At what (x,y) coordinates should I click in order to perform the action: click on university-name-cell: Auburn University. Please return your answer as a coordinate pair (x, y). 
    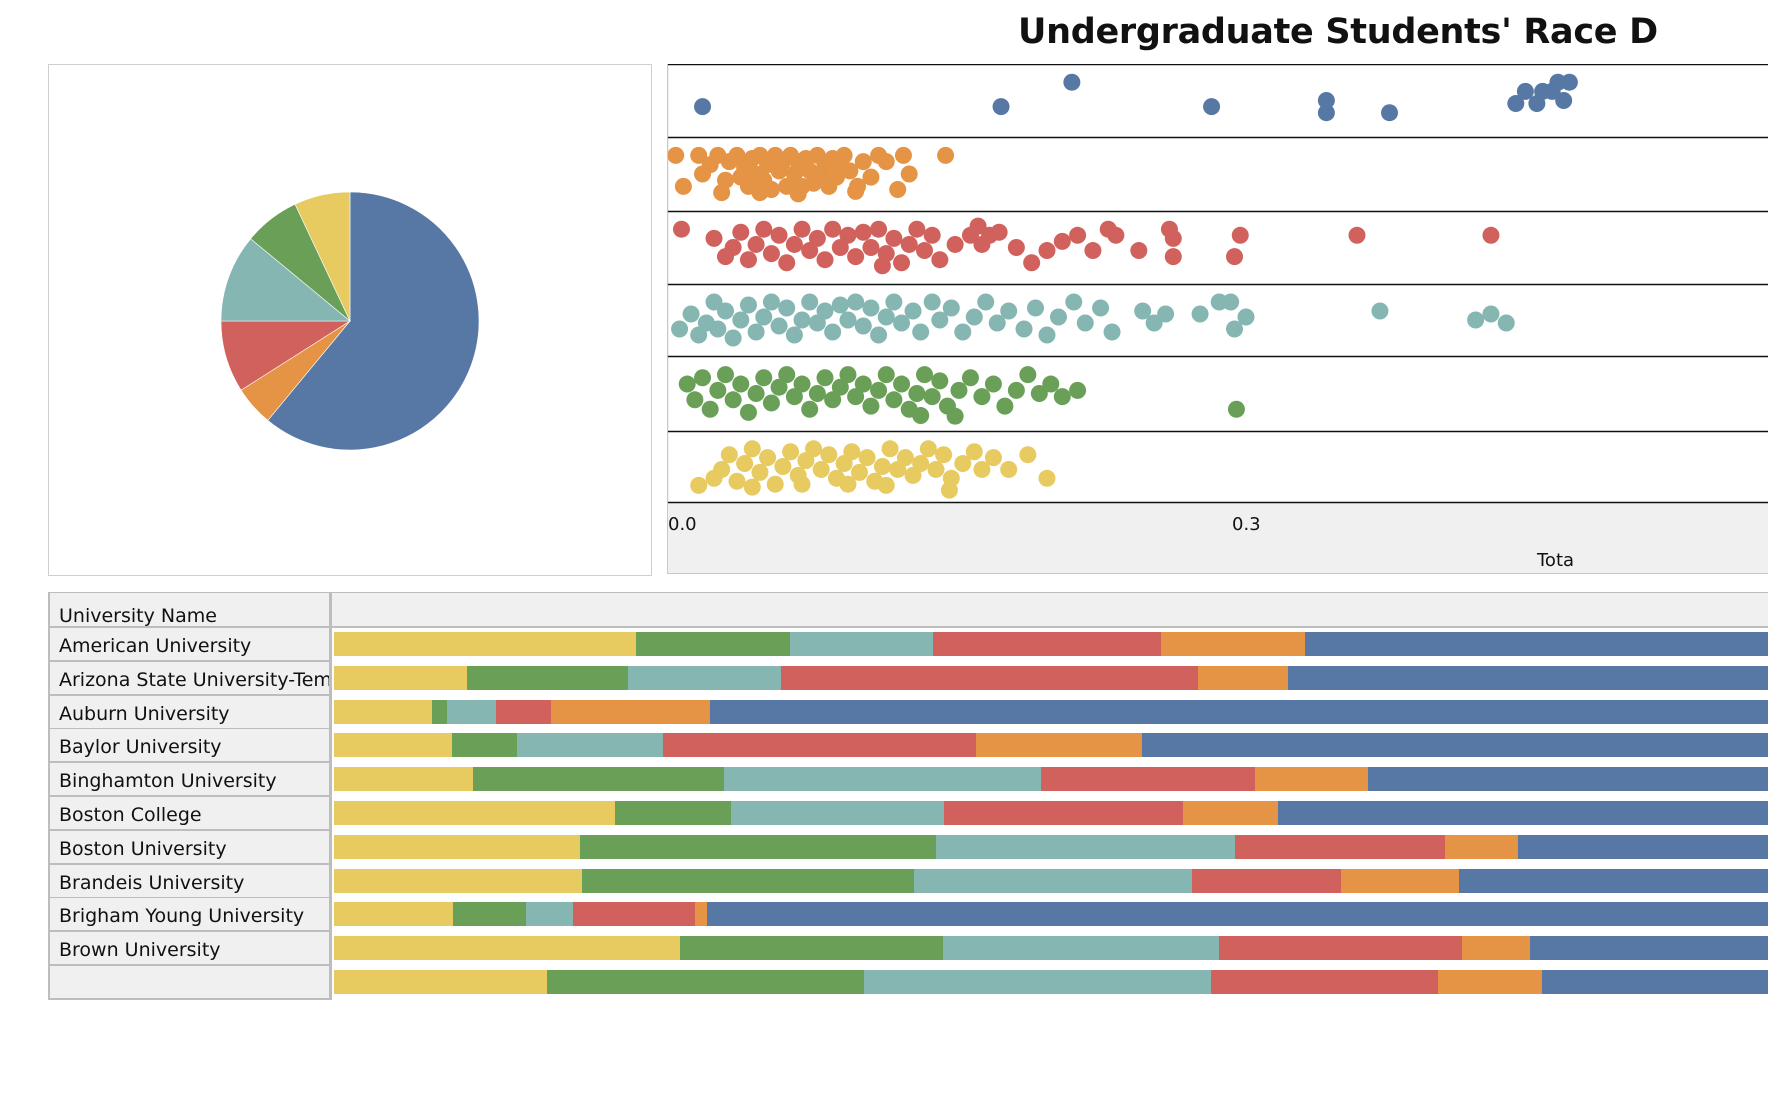
    Looking at the image, I should click on (190, 712).